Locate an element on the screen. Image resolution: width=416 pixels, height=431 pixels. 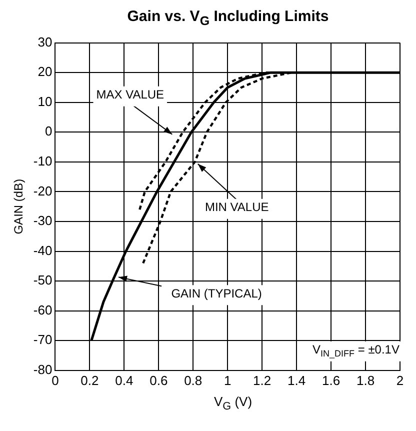
y-tick-label: -30 is located at coordinates (42, 220).